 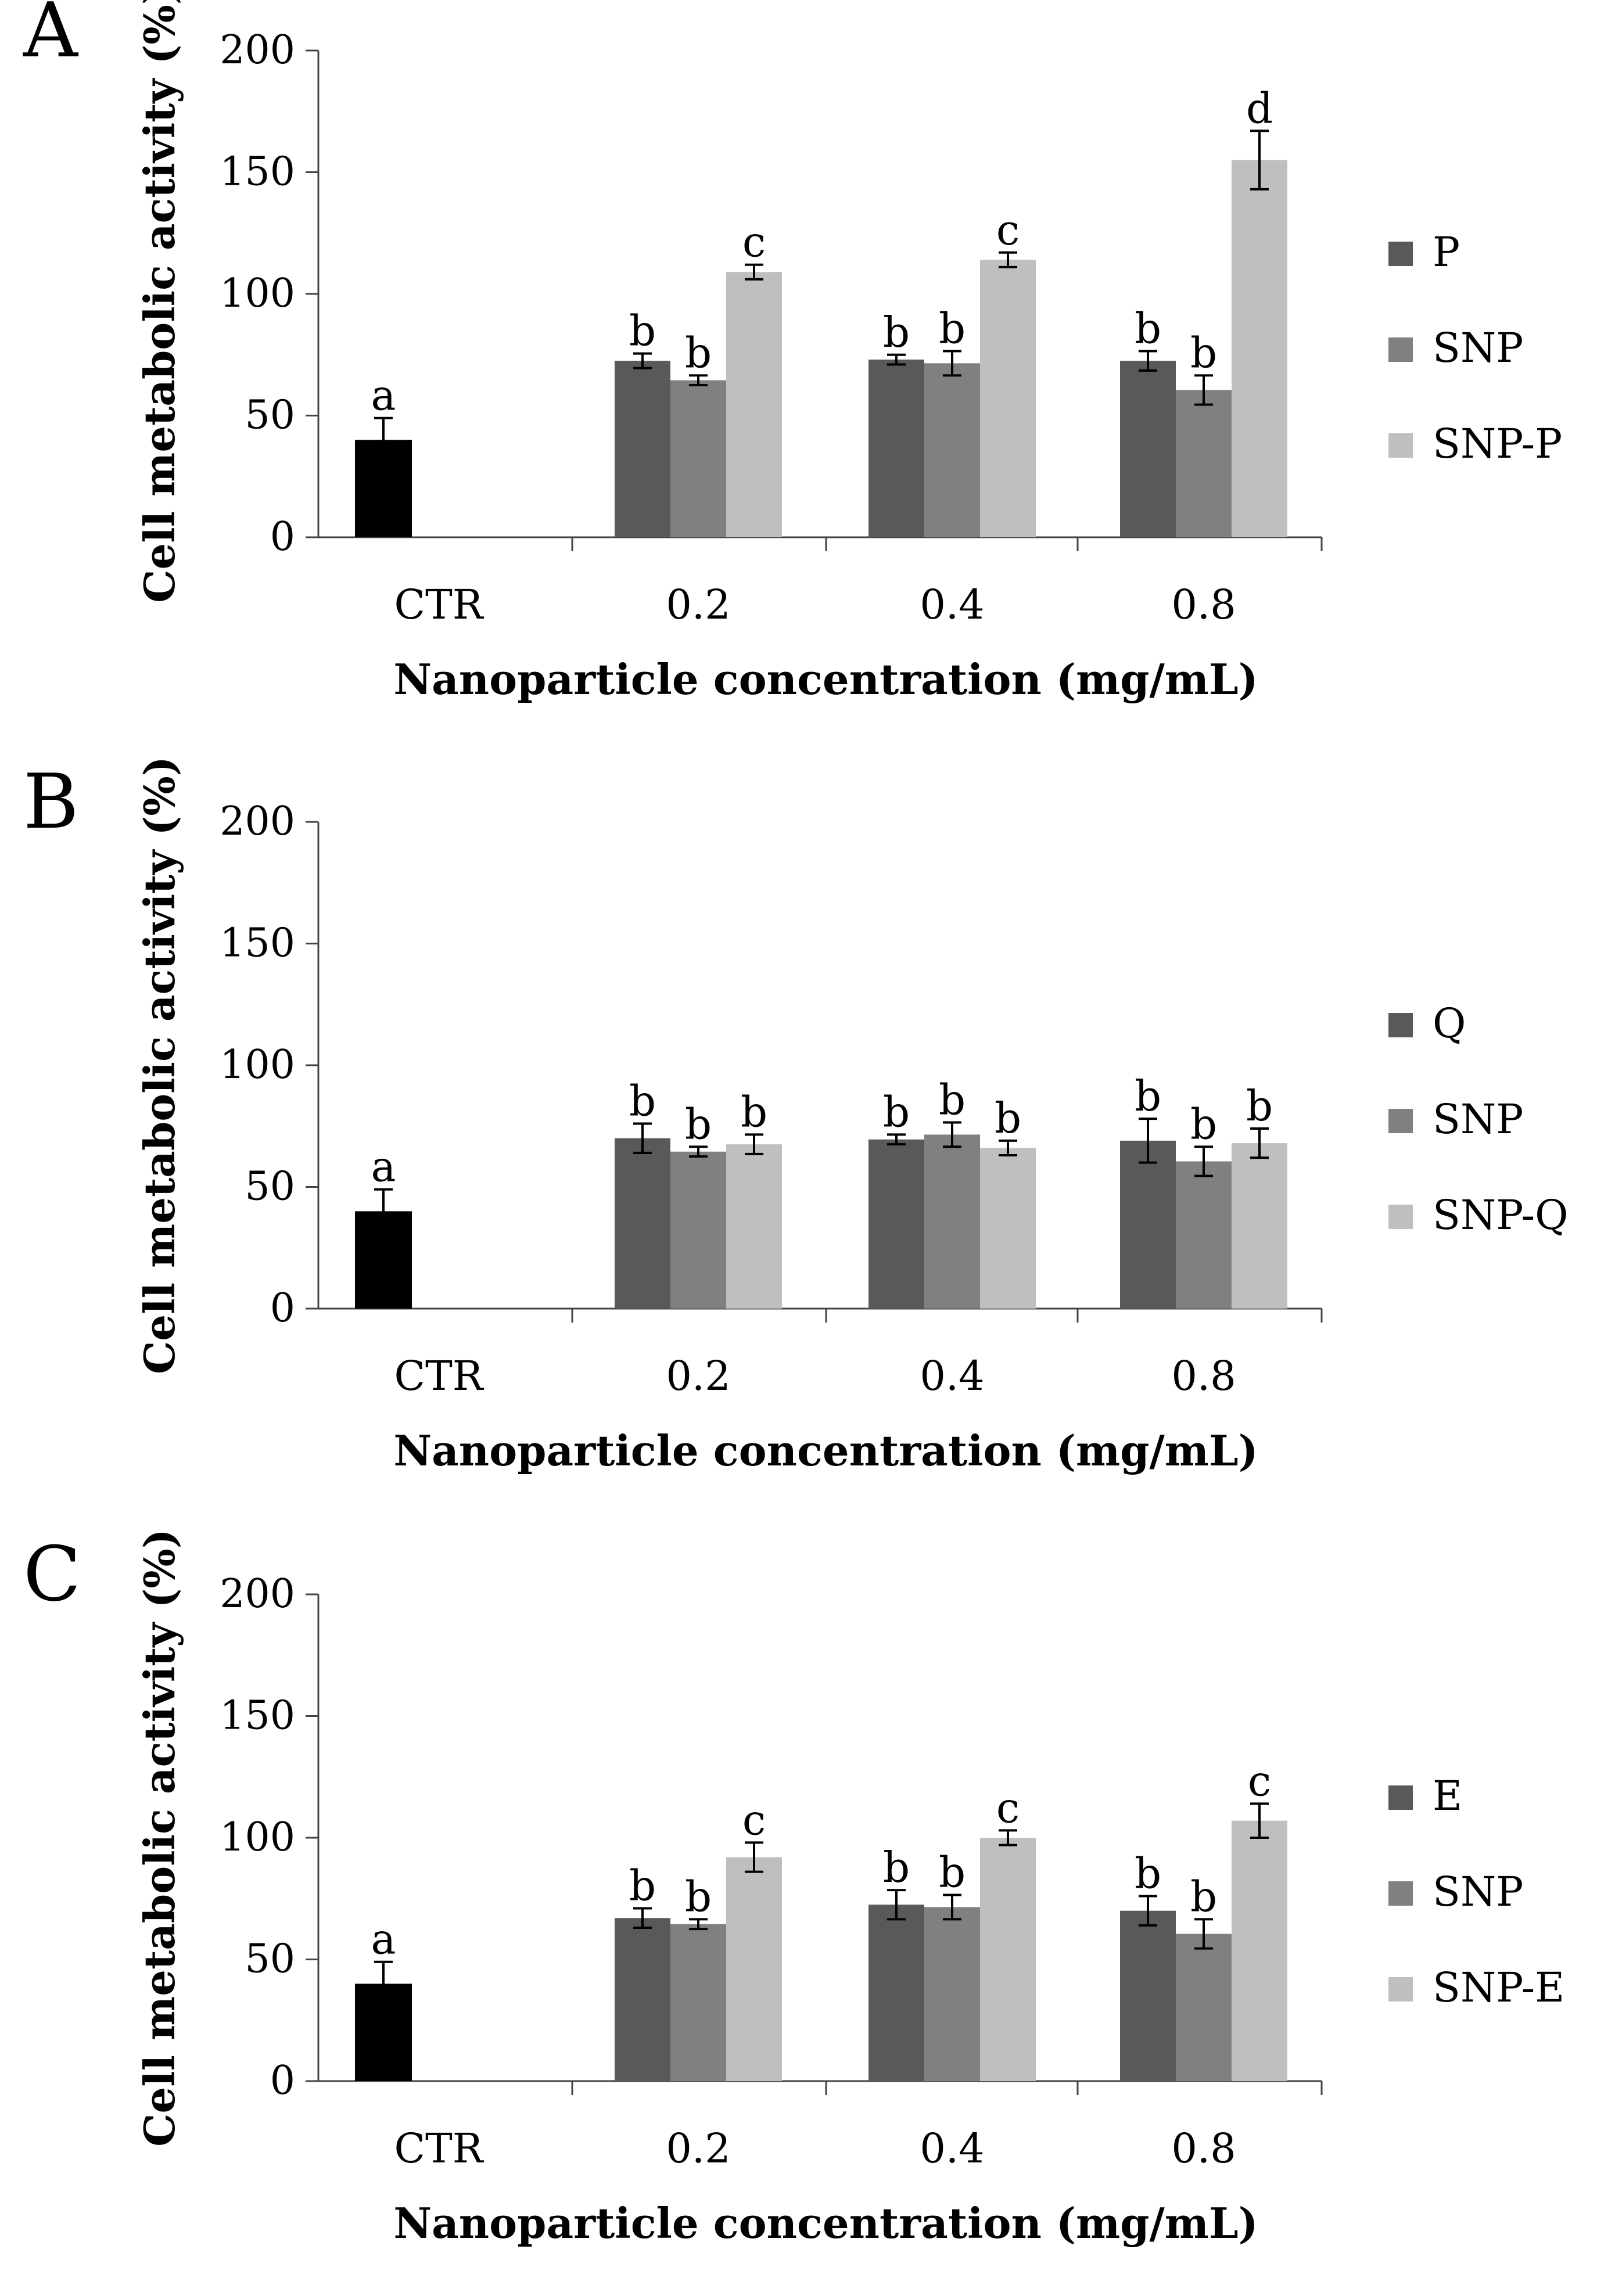 What do you see at coordinates (1475, 348) in the screenshot?
I see `legend: P SNP SNP-P` at bounding box center [1475, 348].